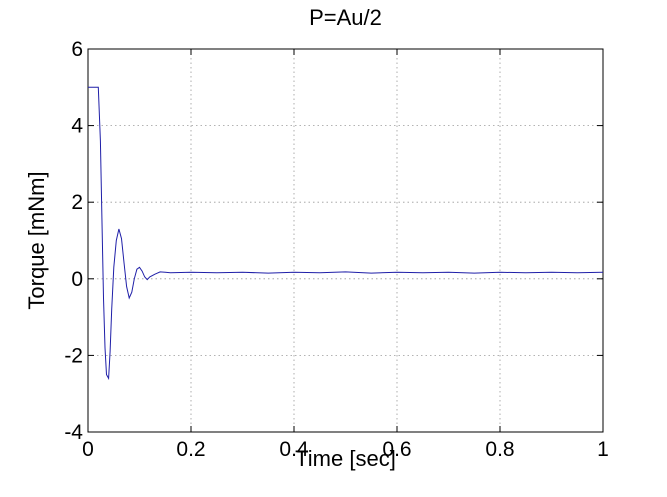  What do you see at coordinates (77, 202) in the screenshot?
I see `y-tick-label-3: 2` at bounding box center [77, 202].